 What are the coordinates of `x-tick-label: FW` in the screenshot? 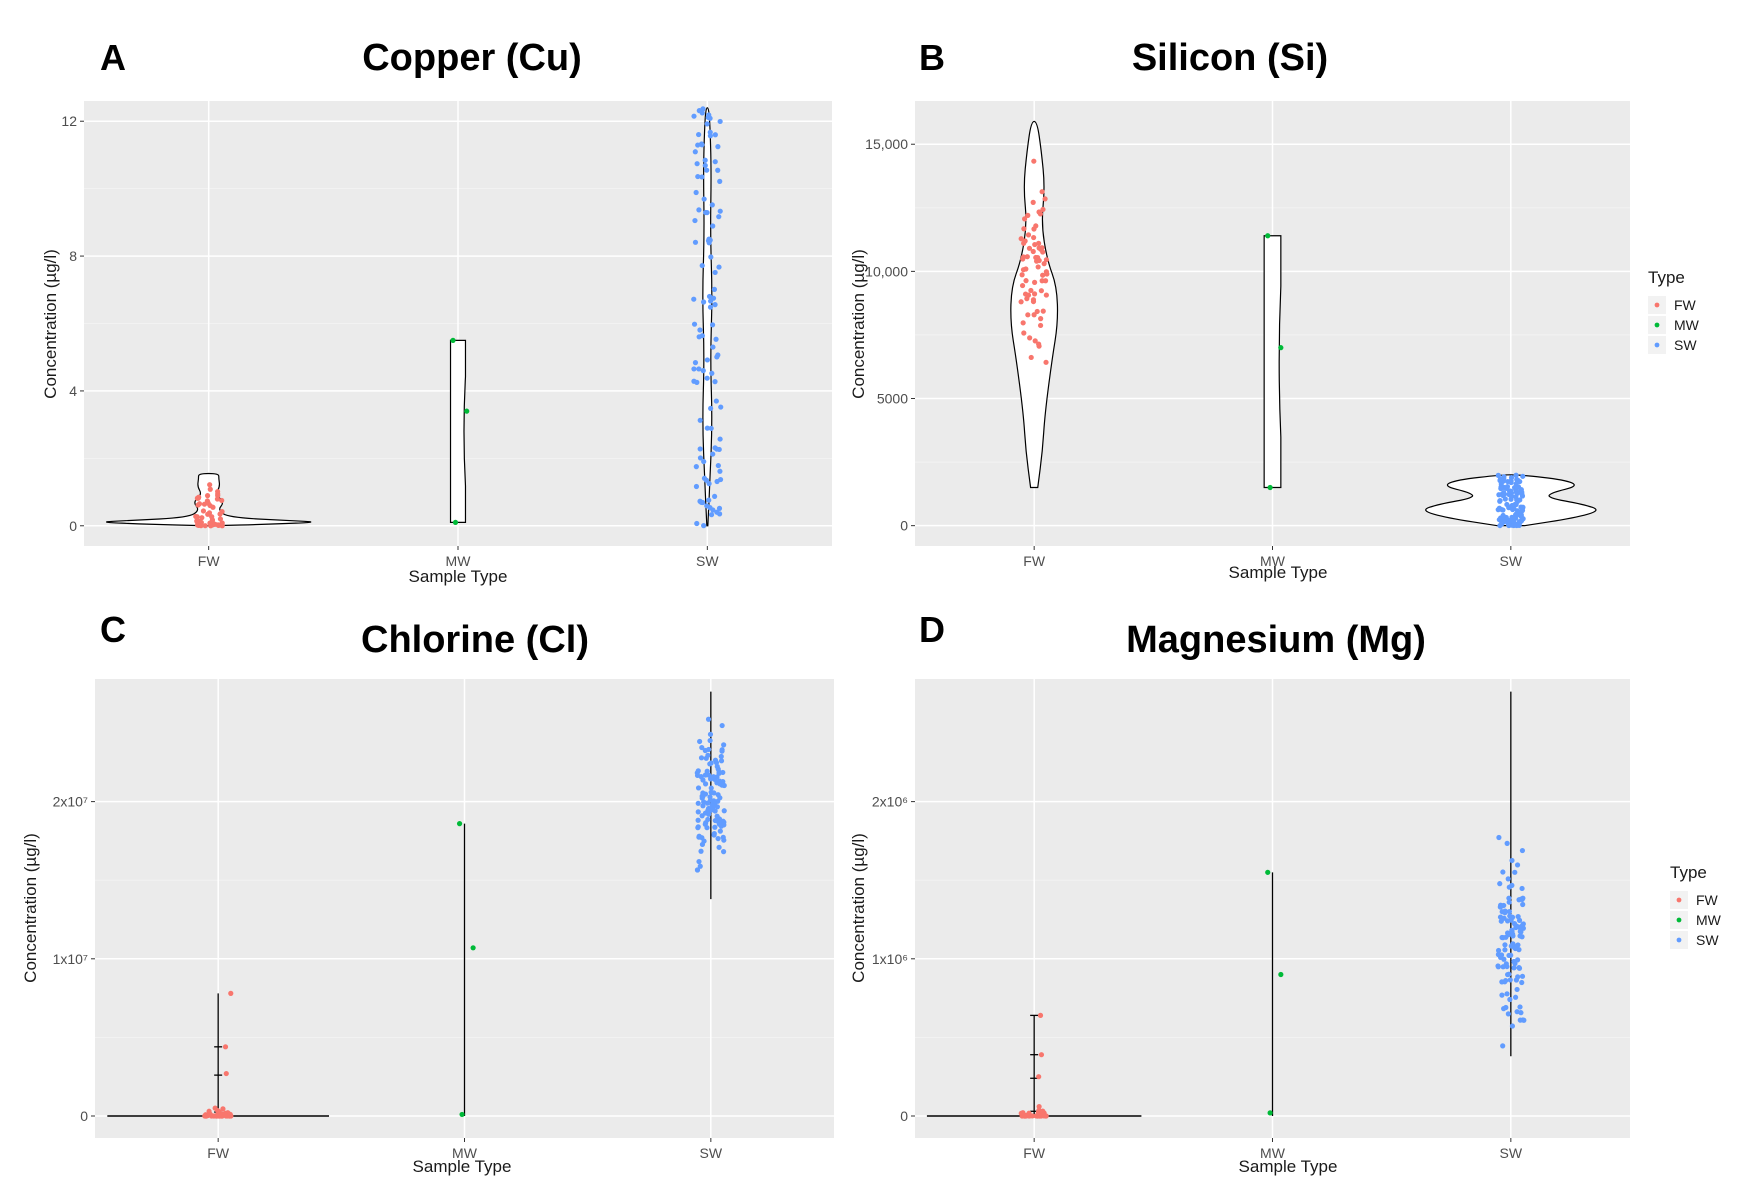 It's located at (1034, 1153).